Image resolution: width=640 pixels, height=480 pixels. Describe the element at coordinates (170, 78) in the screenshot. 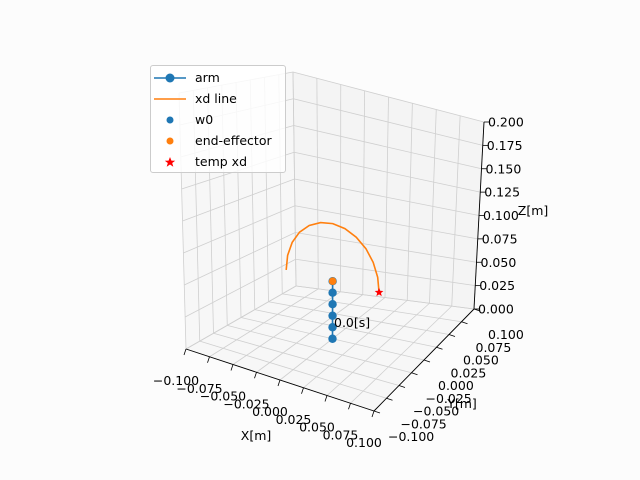

I see `legend-key-arm` at that location.